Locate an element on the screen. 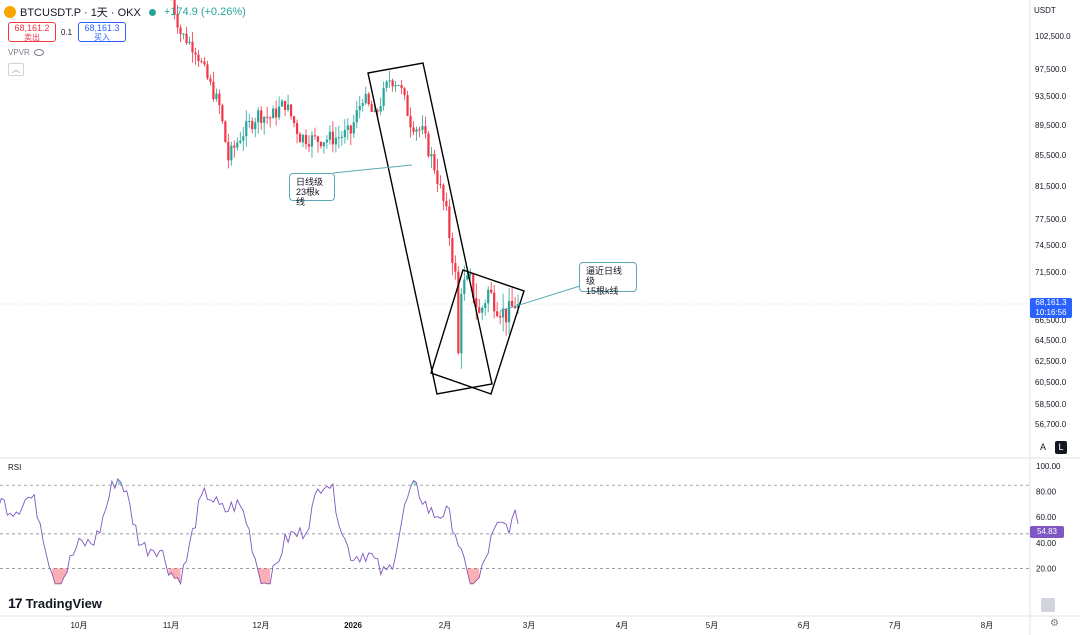 The height and width of the screenshot is (635, 1080). rectangle-drawing-23-bars is located at coordinates (430, 228).